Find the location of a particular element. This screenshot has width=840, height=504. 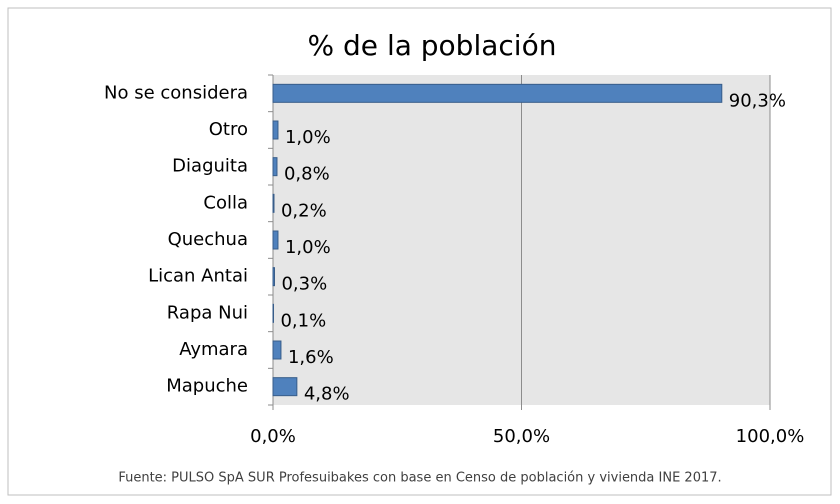

y-tick-label: Diaguita is located at coordinates (210, 166).